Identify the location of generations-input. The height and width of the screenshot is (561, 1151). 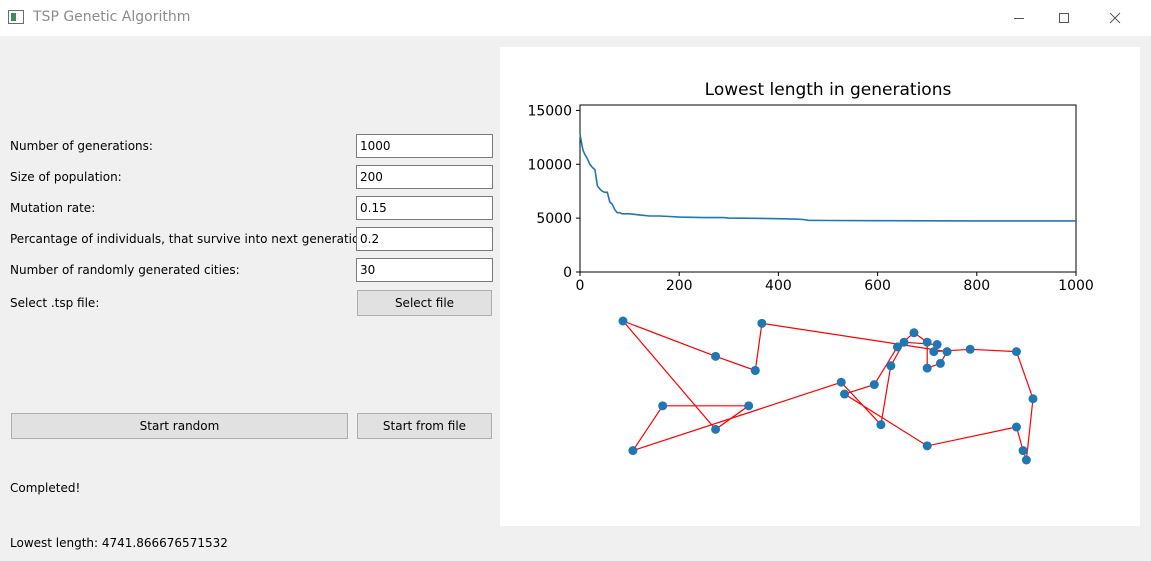
(424, 146).